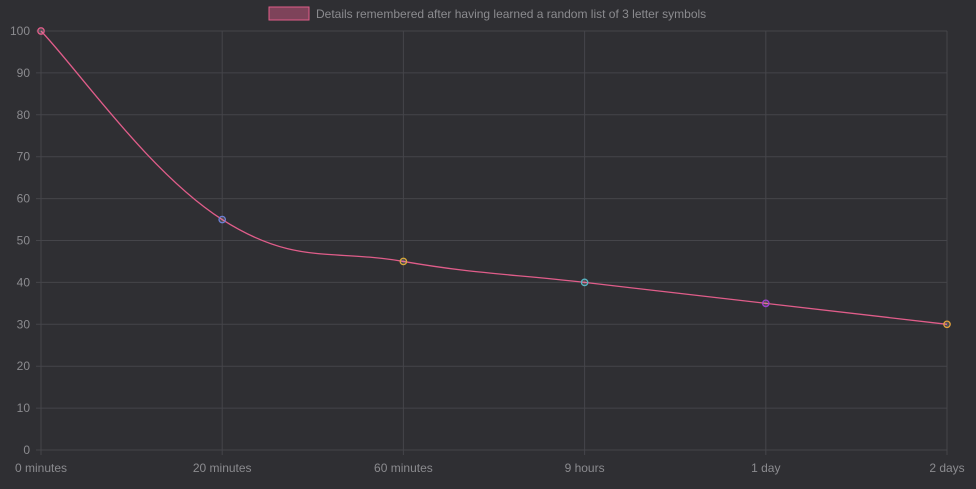  Describe the element at coordinates (41, 468) in the screenshot. I see `x-tick-label: 0 minutes` at that location.